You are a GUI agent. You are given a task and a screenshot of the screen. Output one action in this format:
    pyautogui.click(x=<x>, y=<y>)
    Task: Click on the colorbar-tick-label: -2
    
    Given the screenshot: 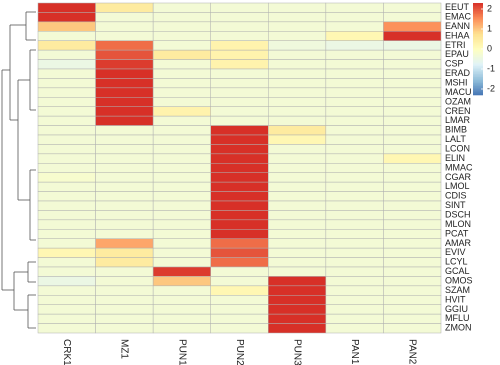 What is the action you would take?
    pyautogui.click(x=491, y=88)
    